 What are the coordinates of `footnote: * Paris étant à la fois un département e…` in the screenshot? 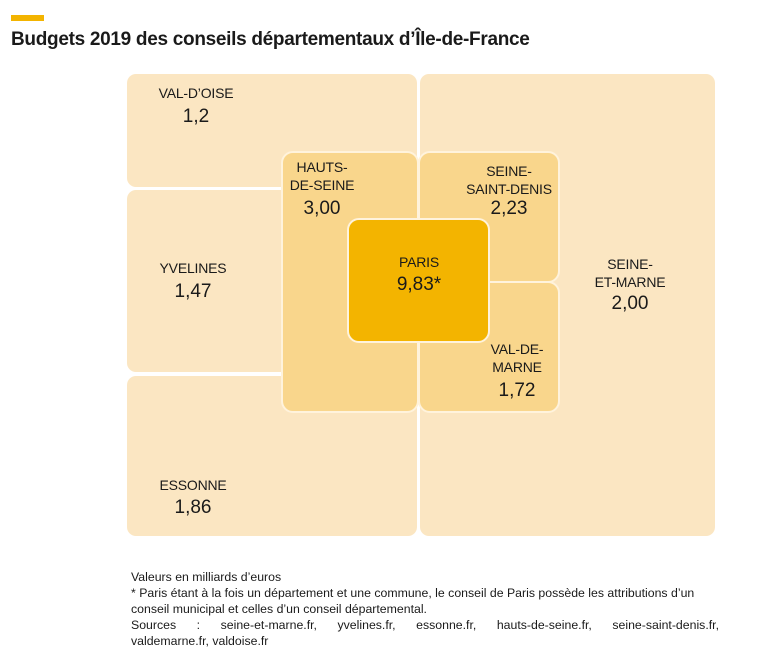 It's located at (413, 601).